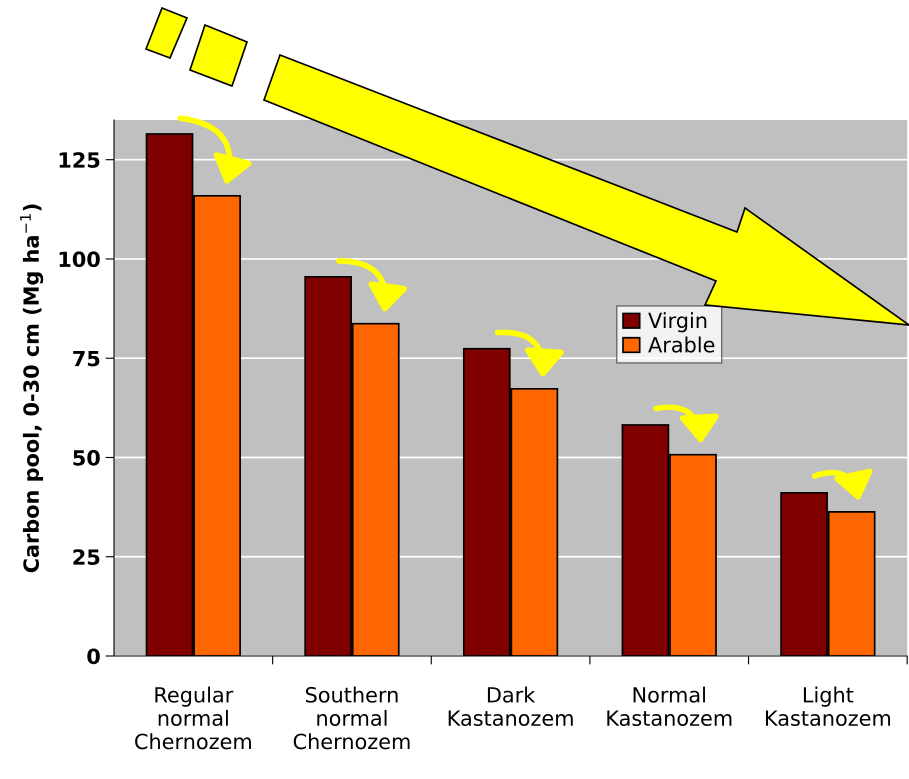  Describe the element at coordinates (86, 358) in the screenshot. I see `y-tick-label: 75` at that location.